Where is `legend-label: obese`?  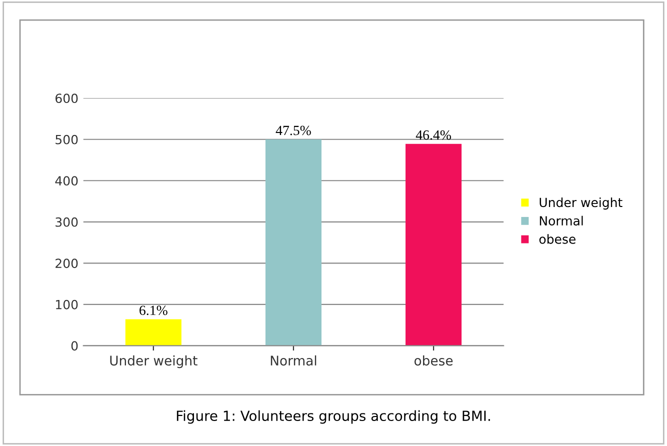
legend-label: obese is located at coordinates (557, 239).